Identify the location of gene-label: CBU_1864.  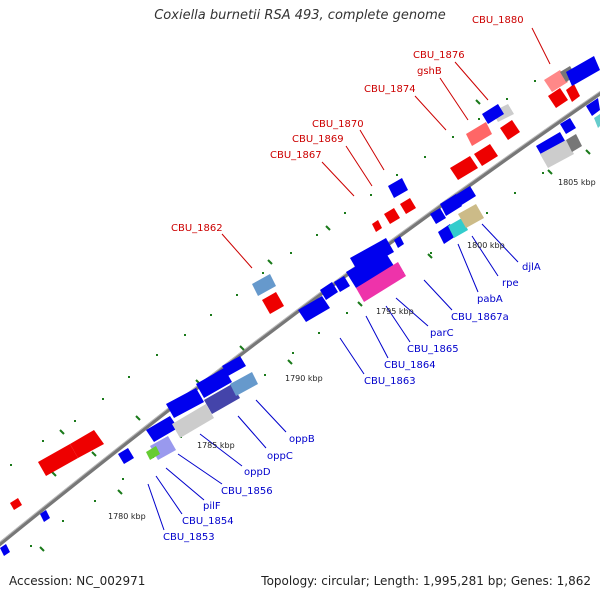
(410, 365).